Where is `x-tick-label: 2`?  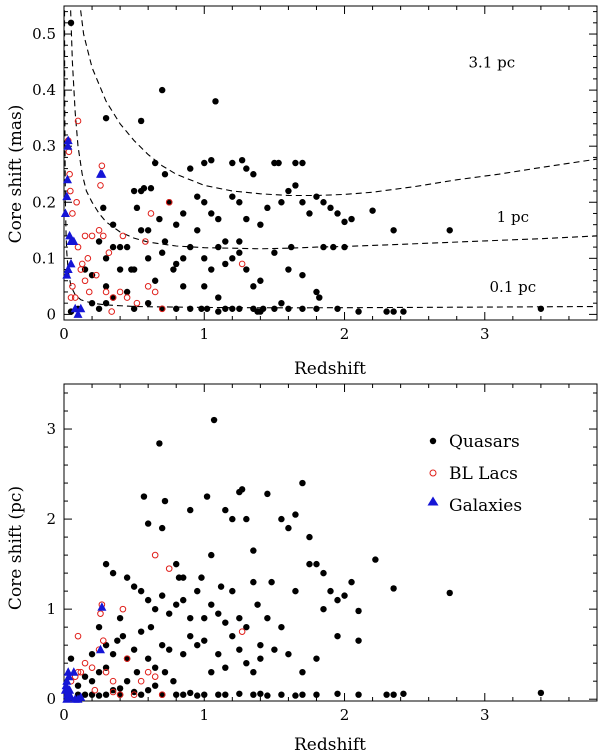 x-tick-label: 2 is located at coordinates (345, 715).